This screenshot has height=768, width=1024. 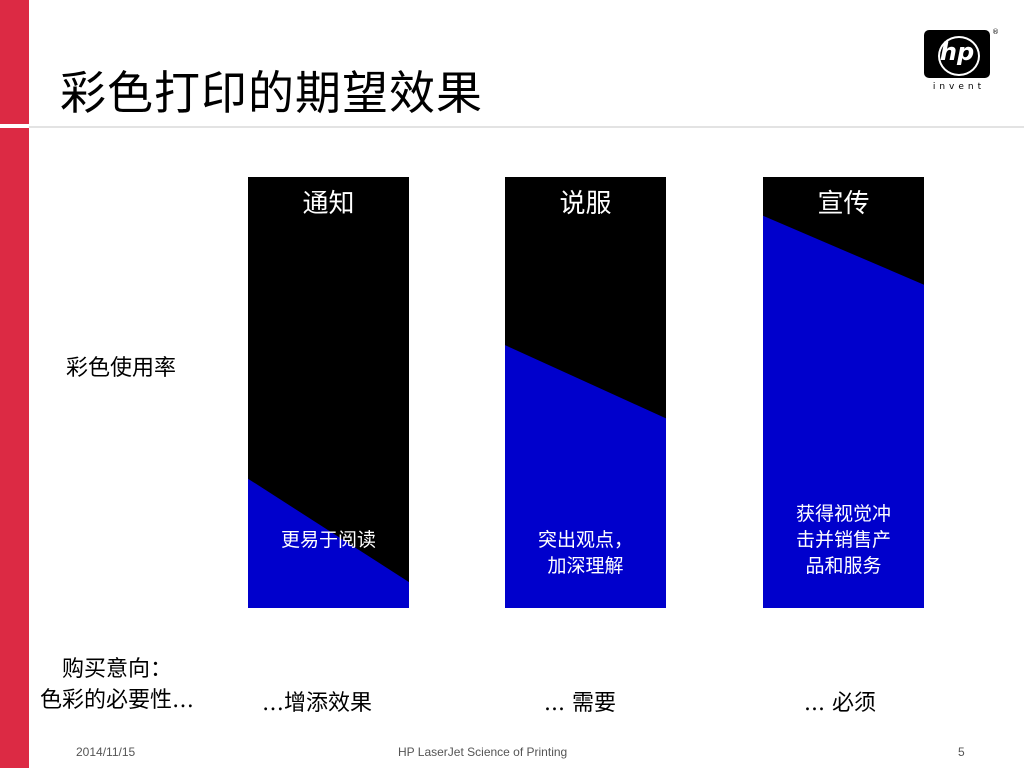 I want to click on footer-date: 2014/11/15, so click(x=106, y=752).